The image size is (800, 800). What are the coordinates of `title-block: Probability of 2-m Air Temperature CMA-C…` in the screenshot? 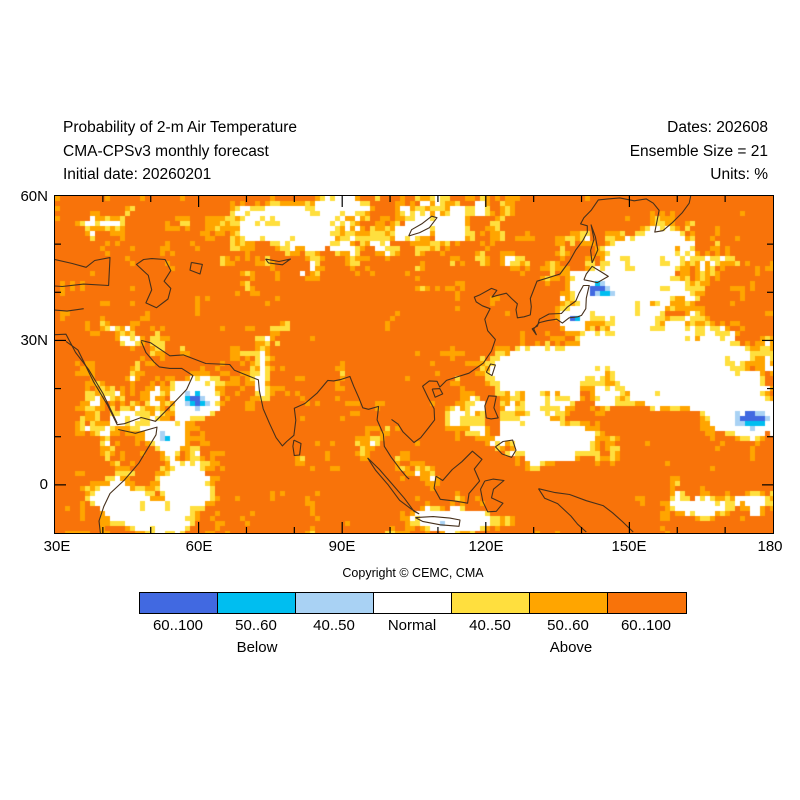 It's located at (180, 151).